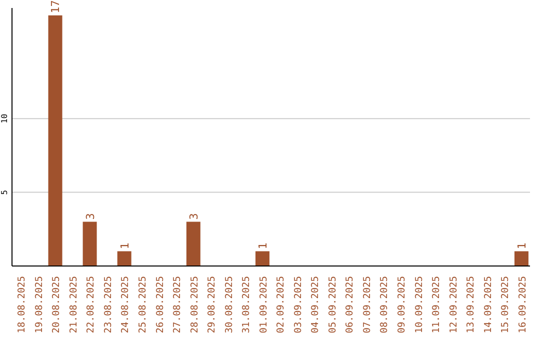 Image resolution: width=540 pixels, height=340 pixels. What do you see at coordinates (350, 305) in the screenshot?
I see `x-tick-label: 06.09.2025` at bounding box center [350, 305].